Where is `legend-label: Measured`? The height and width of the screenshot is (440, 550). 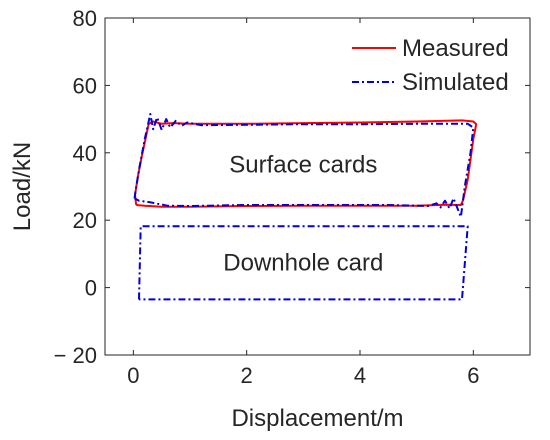
legend-label: Measured is located at coordinates (455, 48).